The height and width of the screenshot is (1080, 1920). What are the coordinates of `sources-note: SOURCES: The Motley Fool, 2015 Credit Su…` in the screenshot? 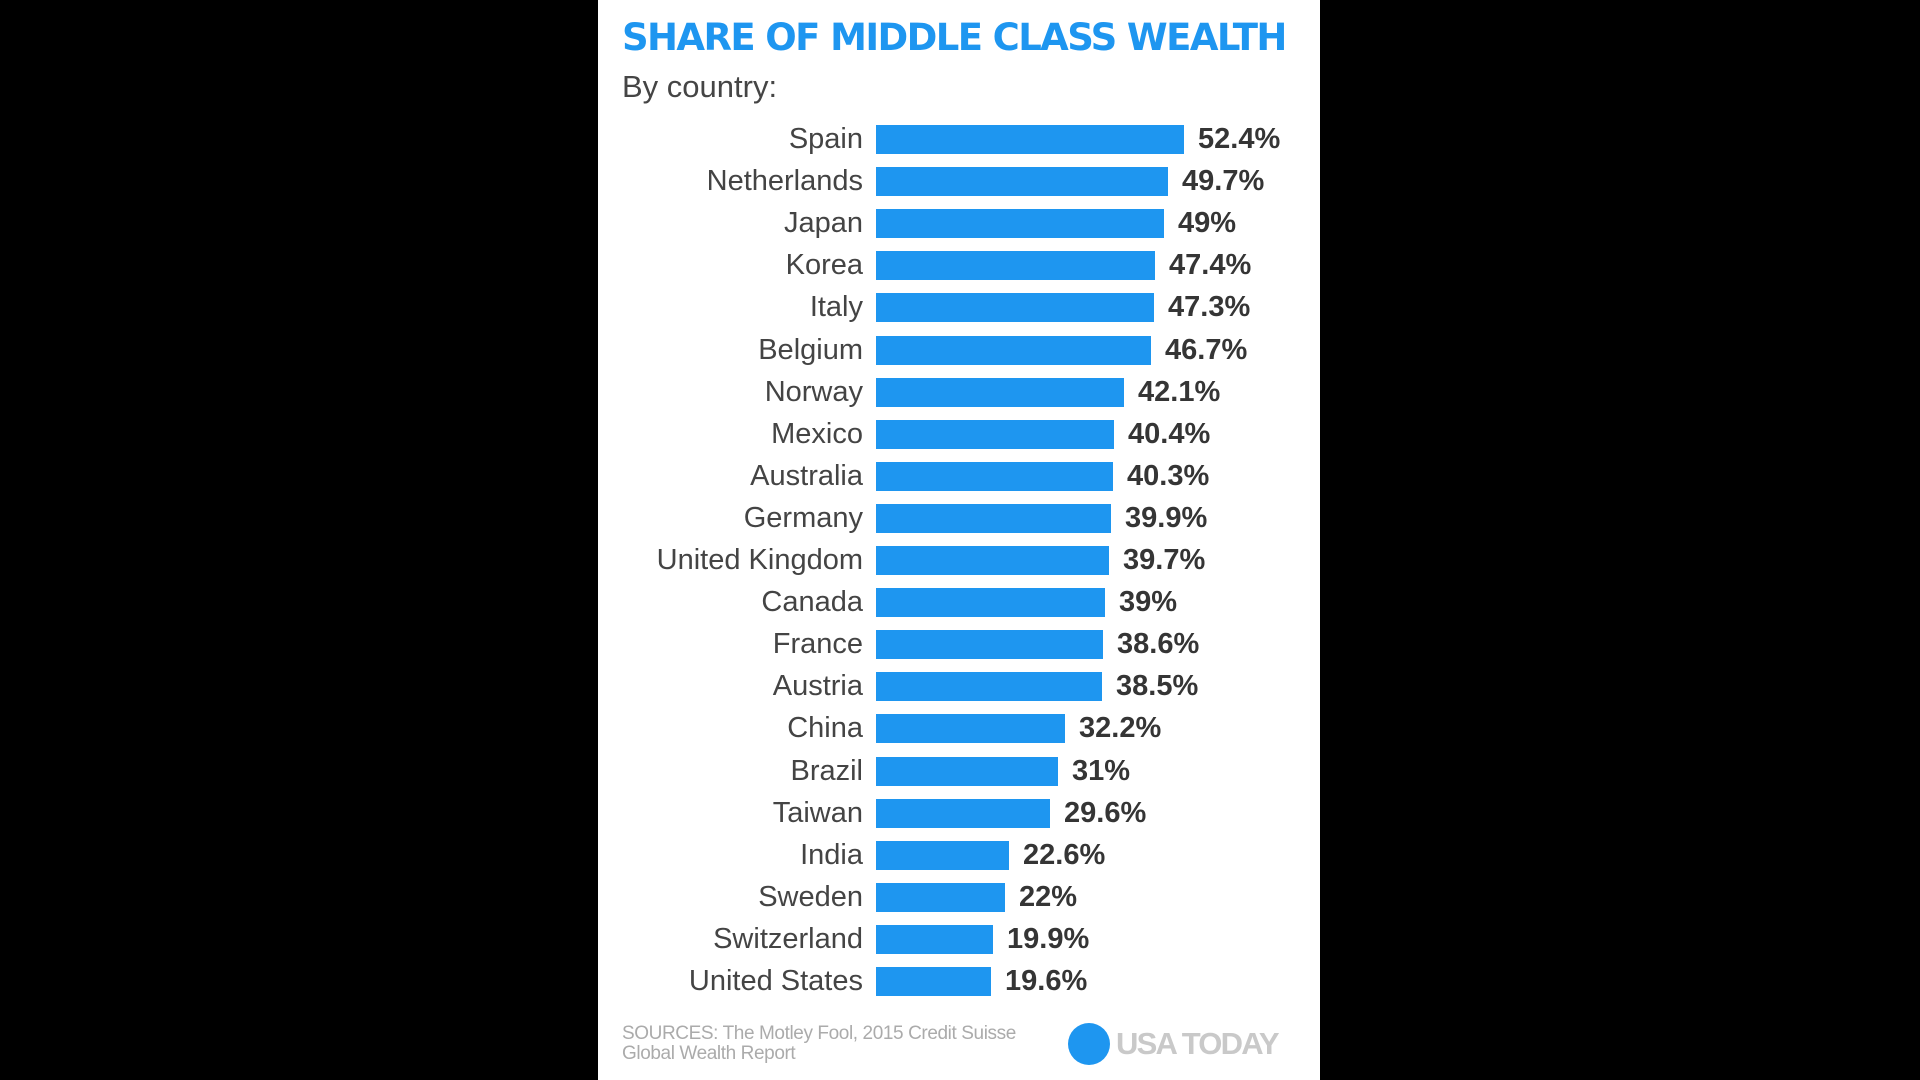 It's located at (819, 1043).